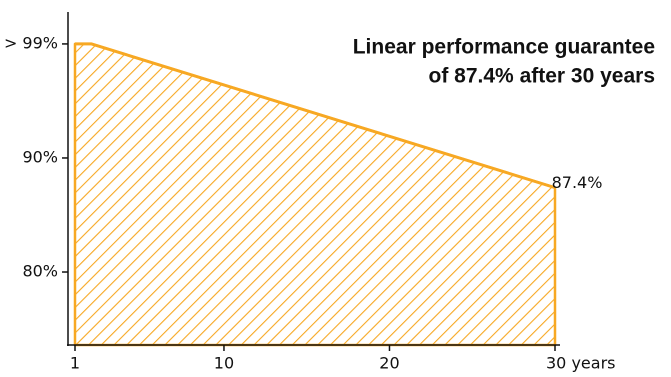  Describe the element at coordinates (577, 182) in the screenshot. I see `data-label: 87.4%` at that location.